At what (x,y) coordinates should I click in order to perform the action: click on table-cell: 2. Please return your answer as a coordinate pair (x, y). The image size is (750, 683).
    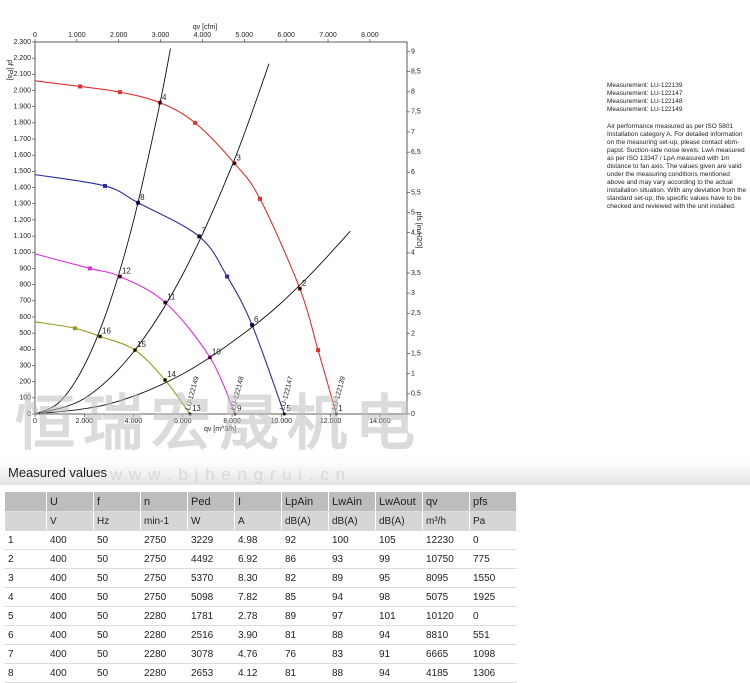
    Looking at the image, I should click on (26, 559).